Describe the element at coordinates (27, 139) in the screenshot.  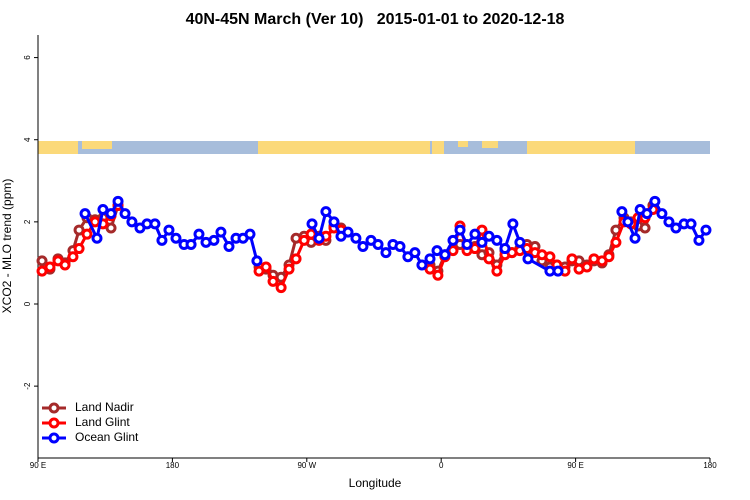
I see `y-tick-label: 4` at that location.